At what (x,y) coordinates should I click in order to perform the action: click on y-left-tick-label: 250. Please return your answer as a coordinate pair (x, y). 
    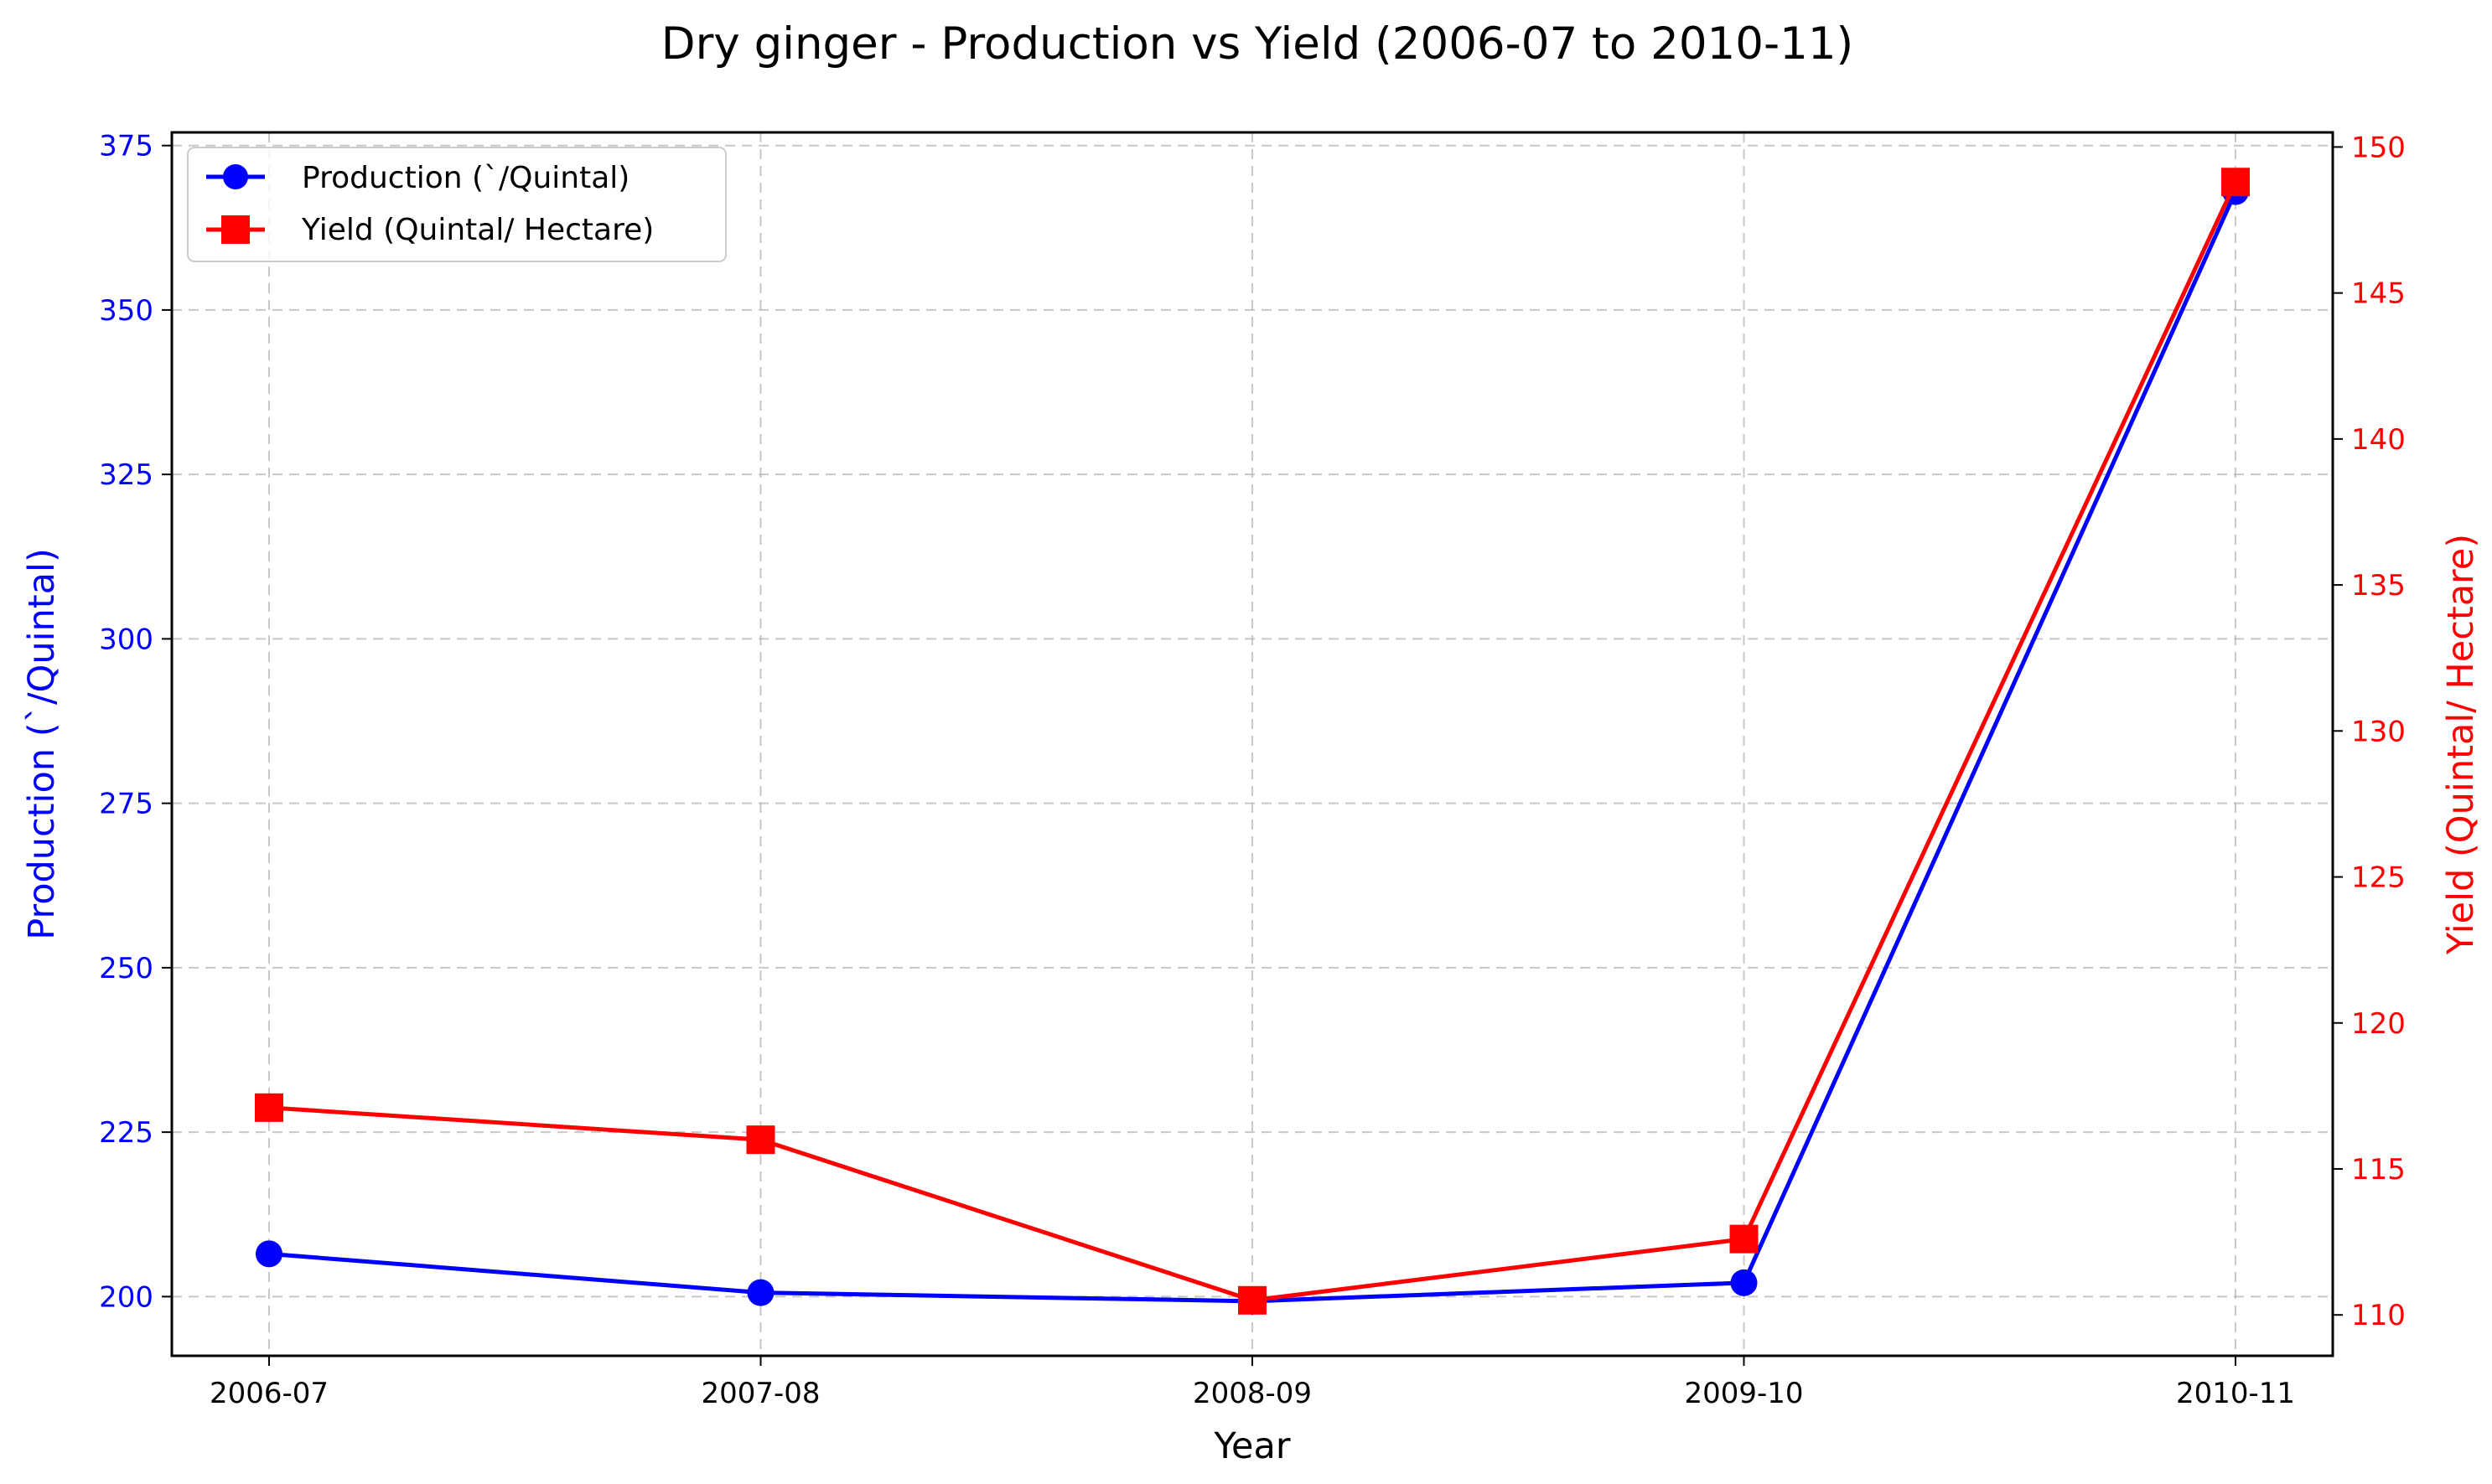
    Looking at the image, I should click on (126, 969).